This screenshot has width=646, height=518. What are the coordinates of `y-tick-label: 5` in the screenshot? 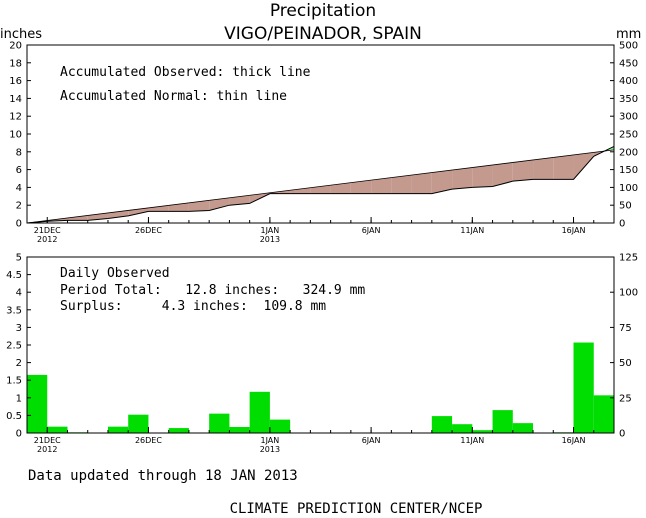 It's located at (19, 258).